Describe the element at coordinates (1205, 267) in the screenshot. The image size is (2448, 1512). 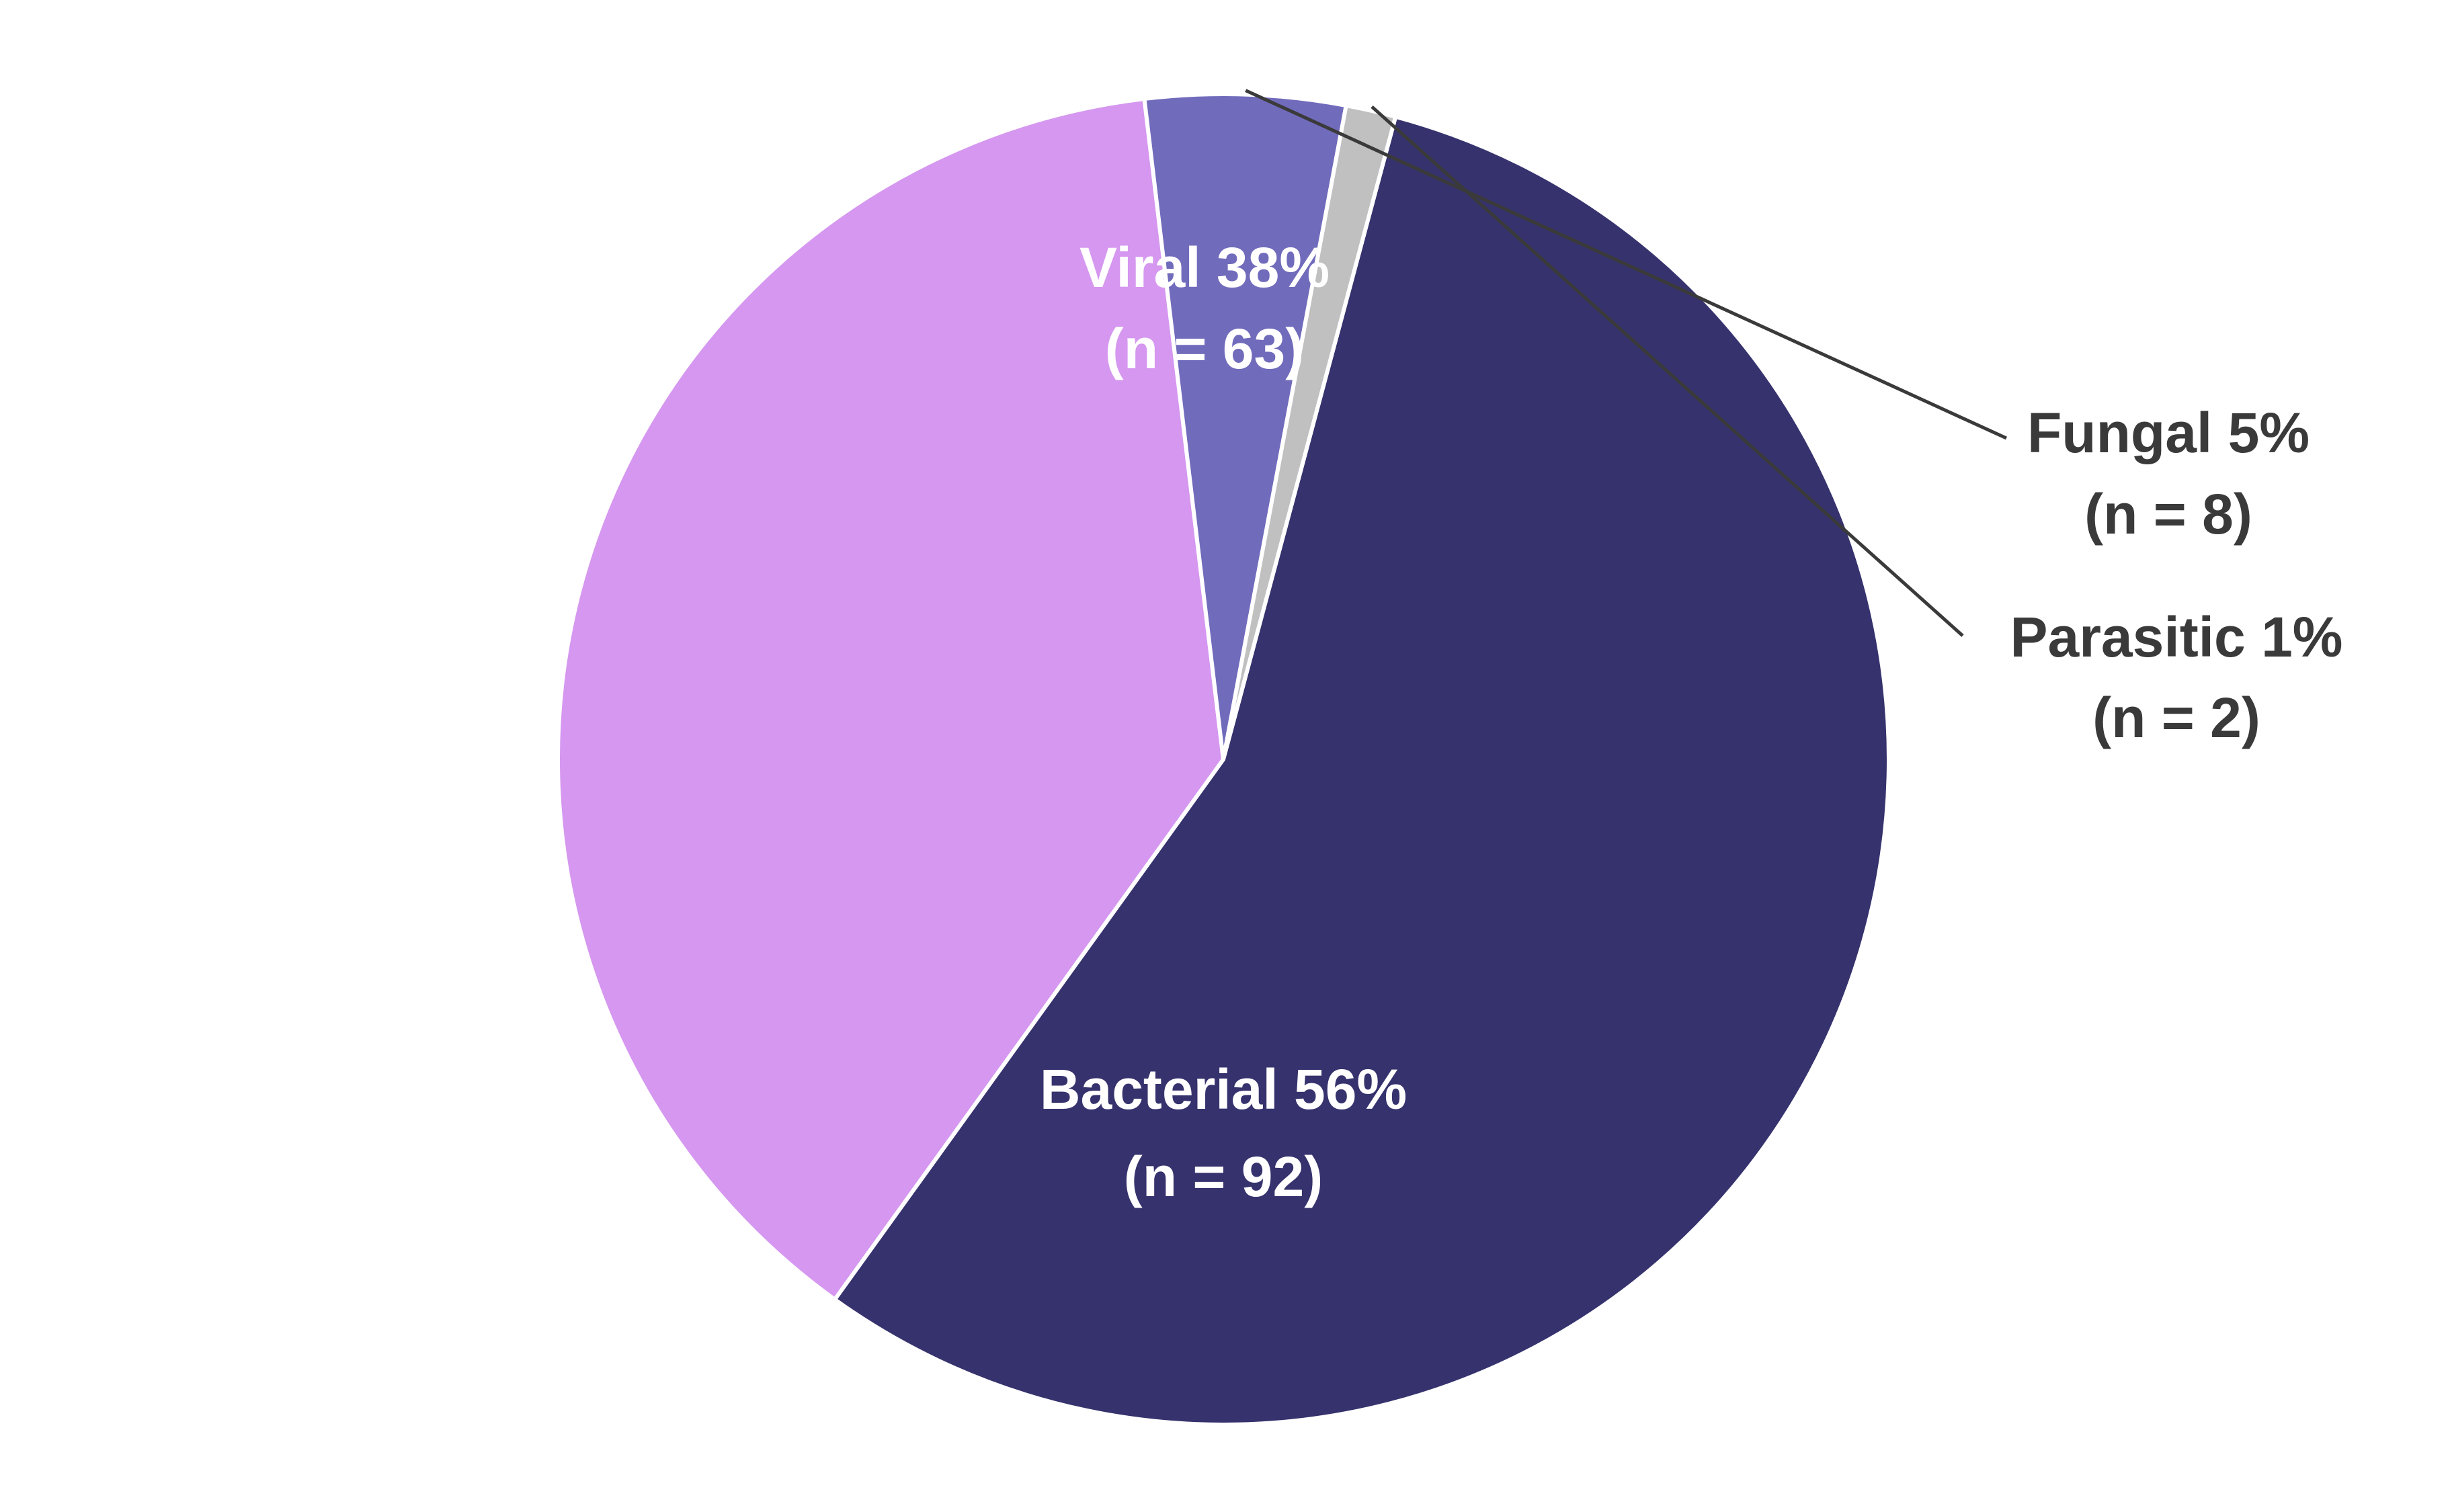
I see `slice-label-viral: Viral 38%` at that location.